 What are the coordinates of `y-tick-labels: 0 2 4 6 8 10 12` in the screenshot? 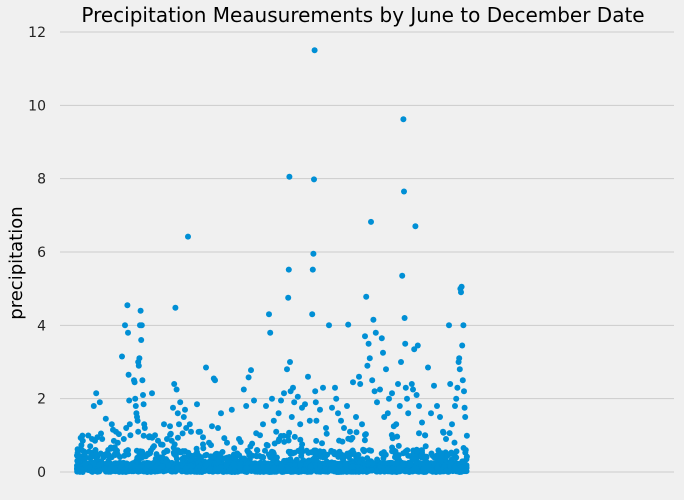 It's located at (37, 253).